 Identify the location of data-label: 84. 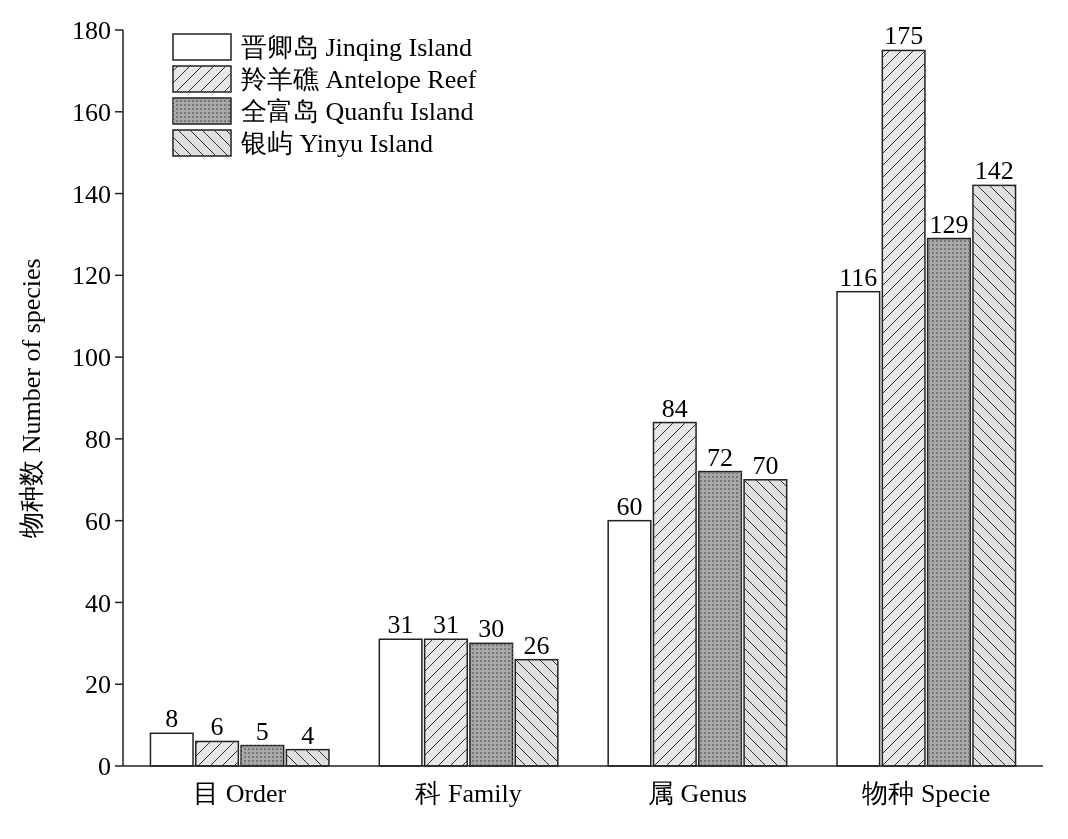
(674, 408).